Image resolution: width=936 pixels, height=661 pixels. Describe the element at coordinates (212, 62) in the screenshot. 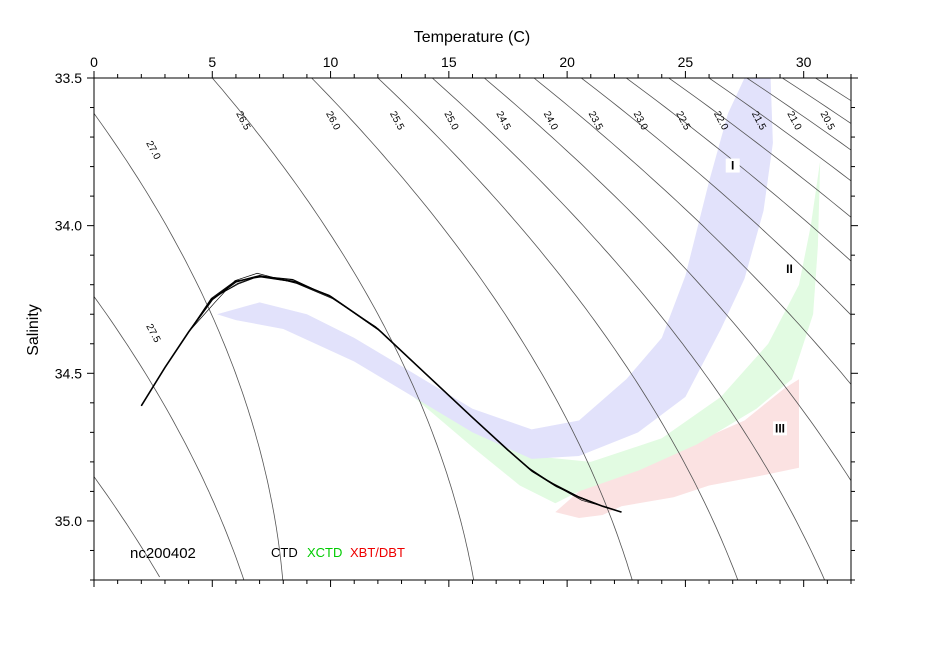

I see `x-tick-label: 5` at that location.